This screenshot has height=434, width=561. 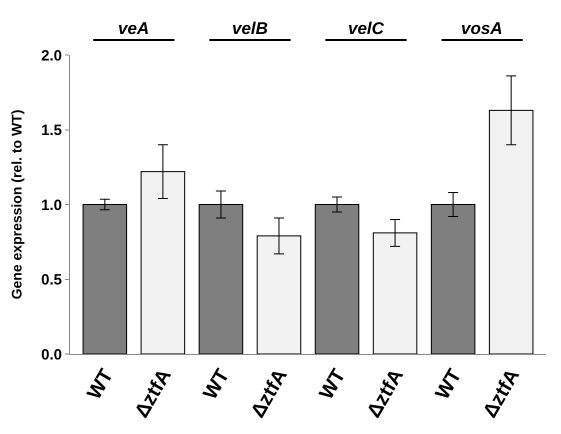 I want to click on y-tick-label: 0.5, so click(x=51, y=280).